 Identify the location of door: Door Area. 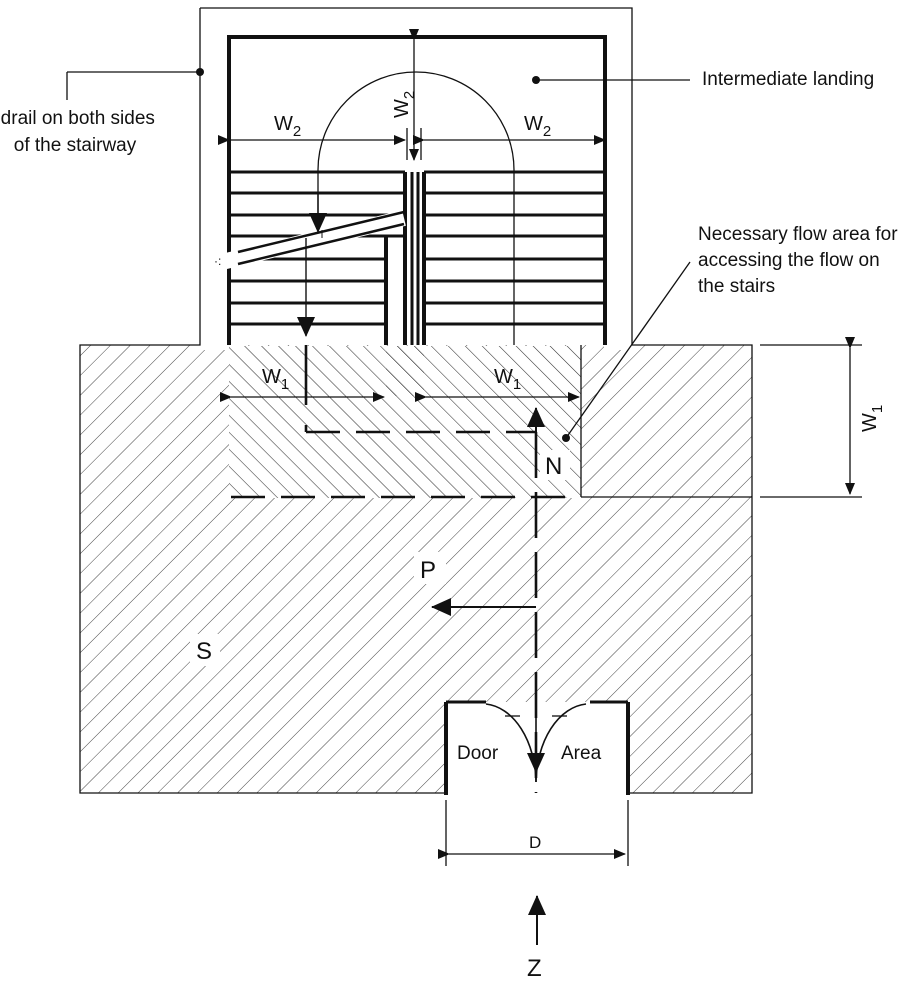
(537, 747).